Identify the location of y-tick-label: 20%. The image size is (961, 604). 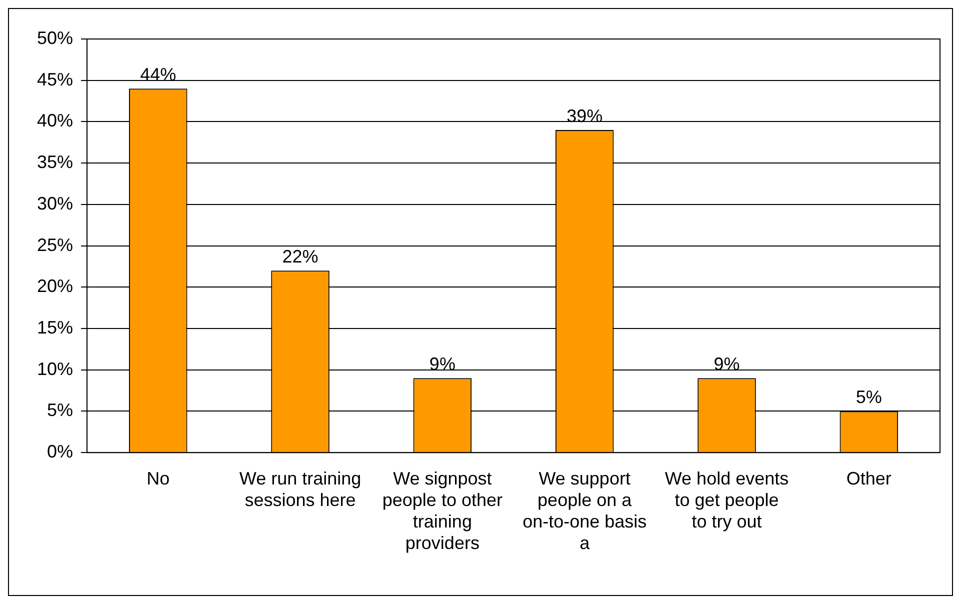
(55, 286).